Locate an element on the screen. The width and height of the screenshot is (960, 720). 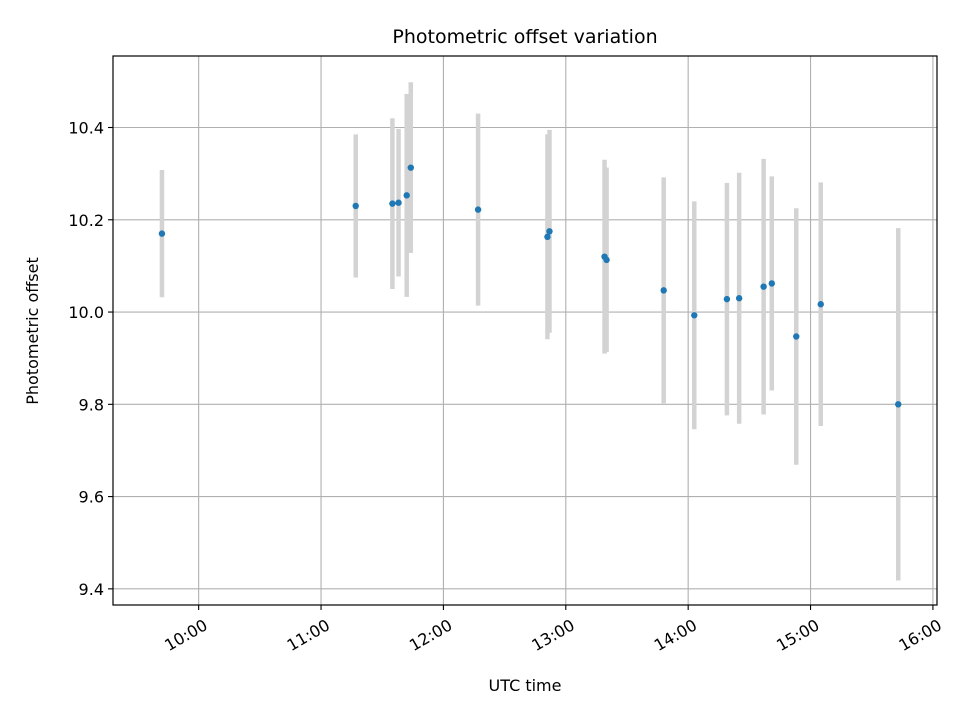
y-tick-label: 10.2 is located at coordinates (86, 220).